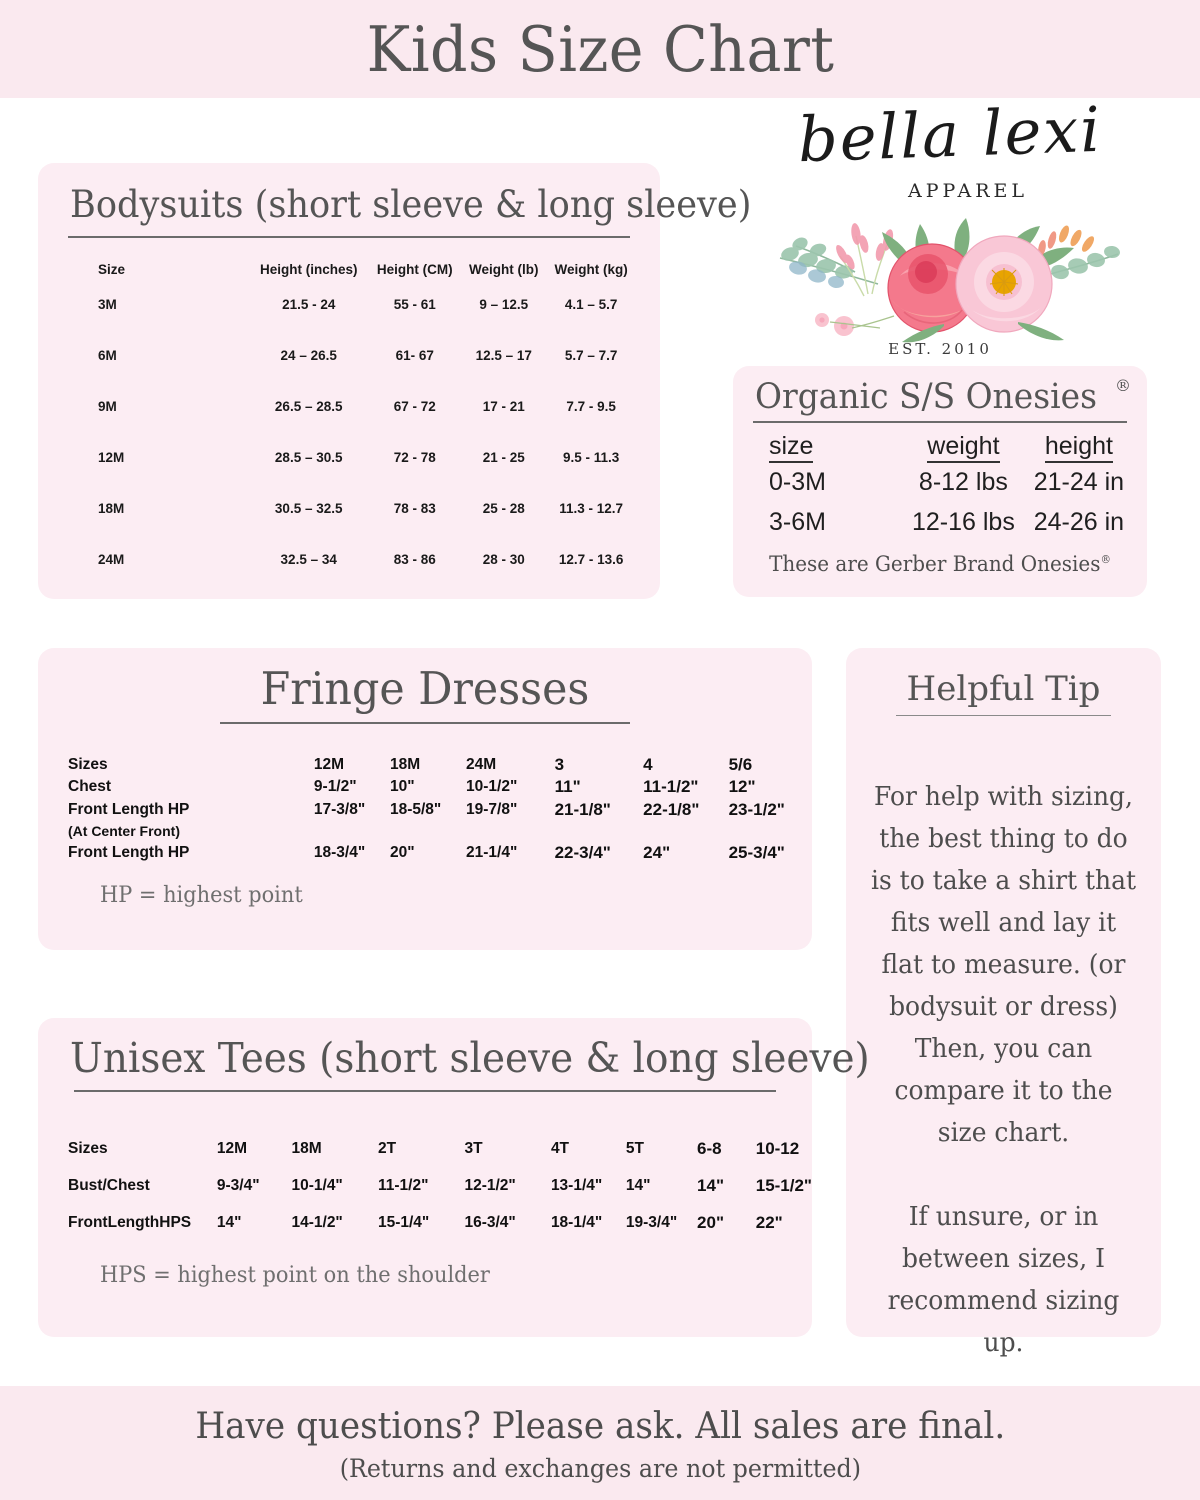 This screenshot has height=1500, width=1200. I want to click on cell-weight: 8-12 lbs, so click(963, 481).